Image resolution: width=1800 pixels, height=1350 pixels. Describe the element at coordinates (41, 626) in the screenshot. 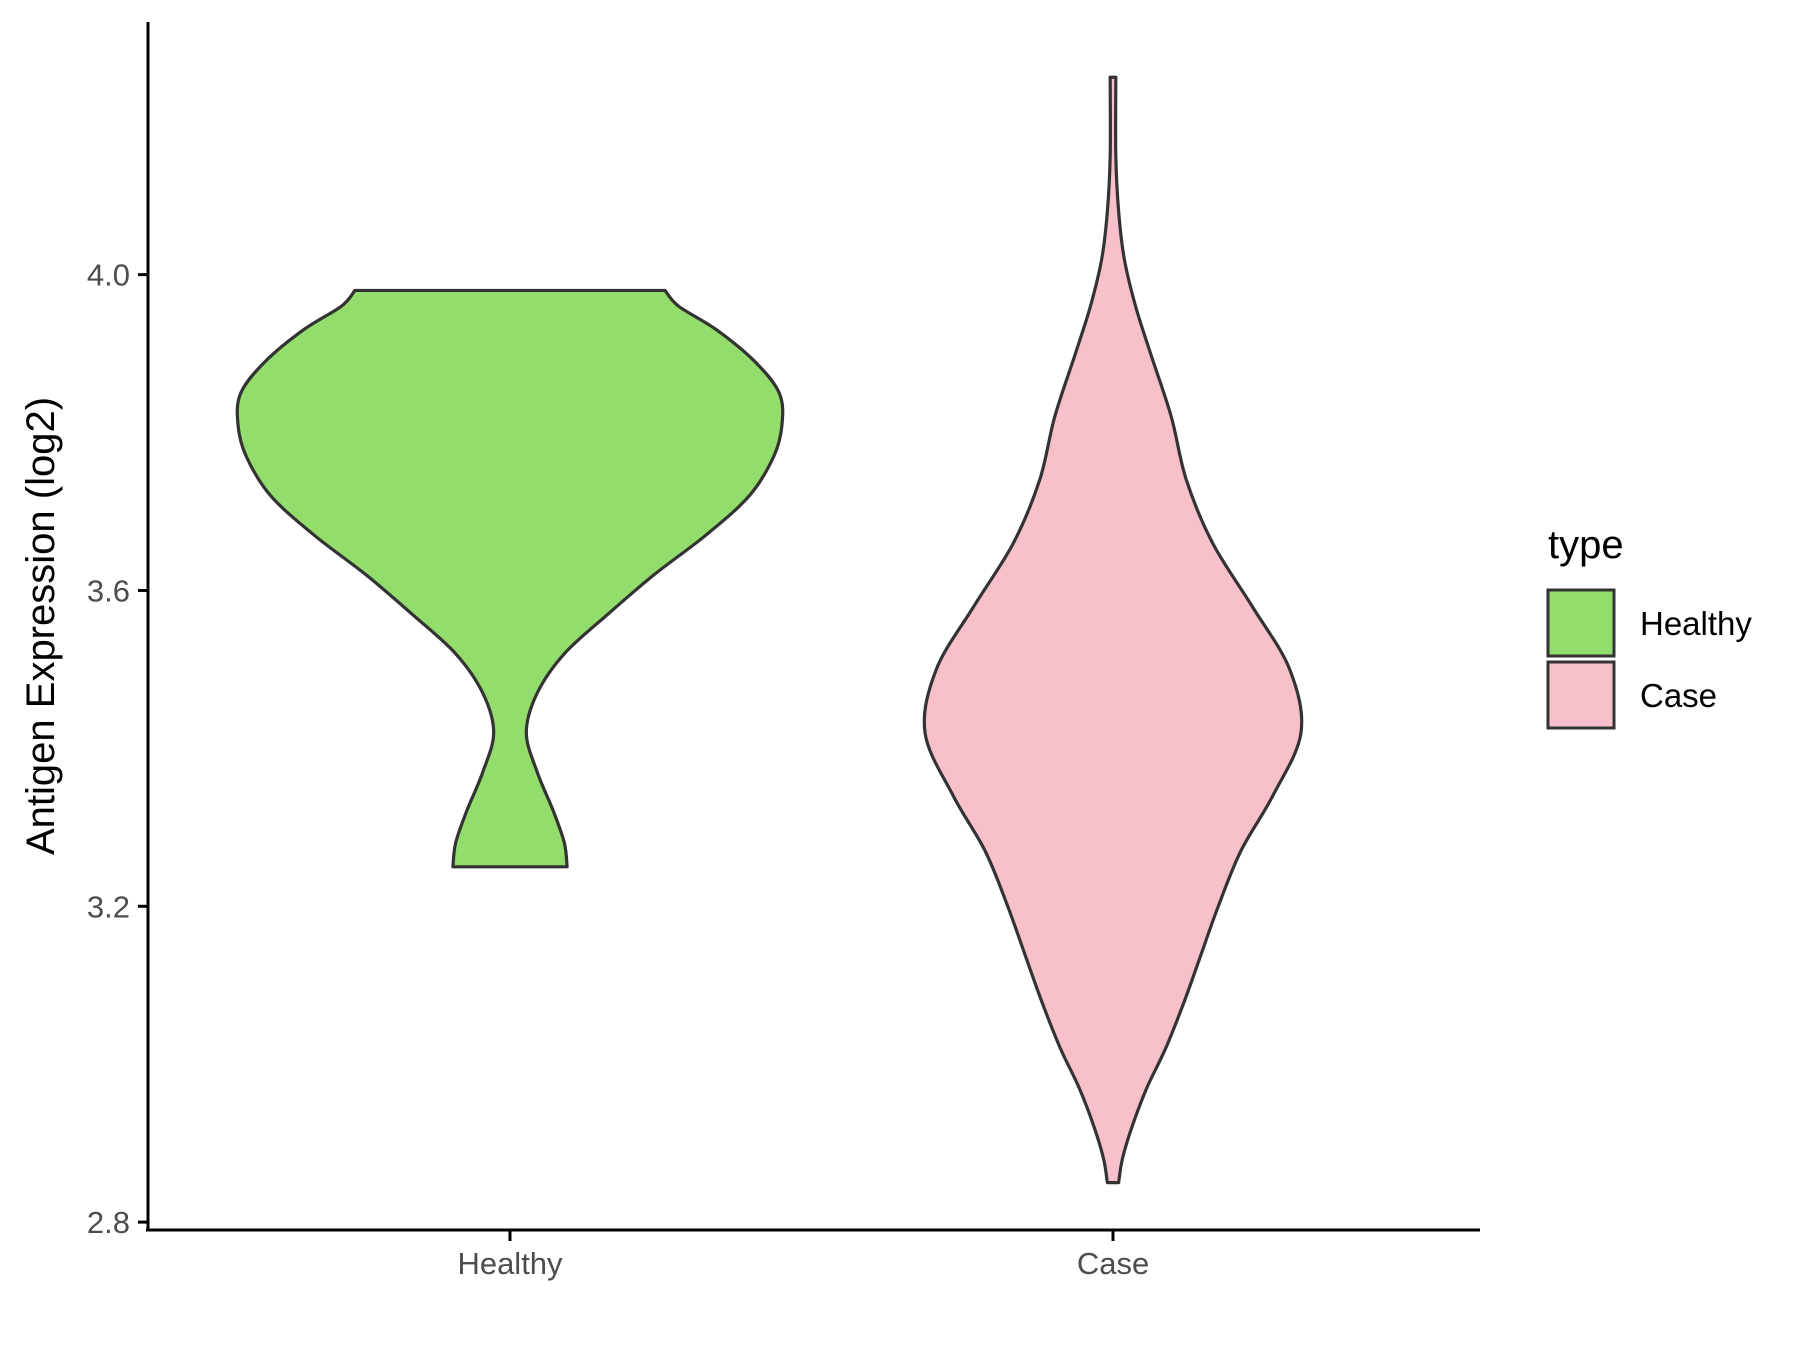

I see `y-axis-title: Antigen Expression (log2)` at that location.